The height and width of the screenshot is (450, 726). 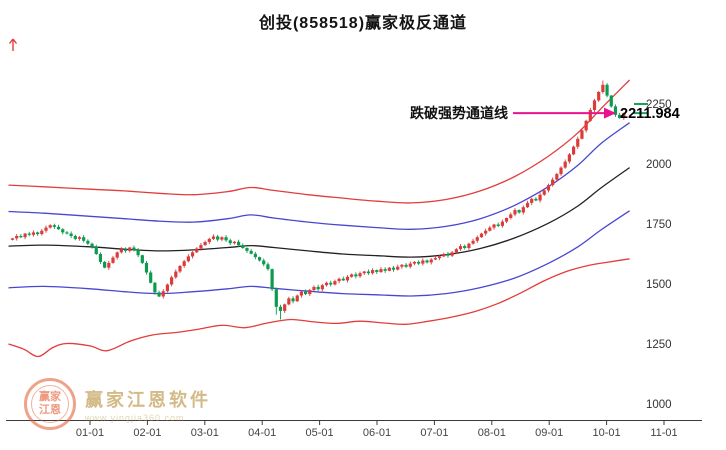 What do you see at coordinates (659, 225) in the screenshot?
I see `y-axis-label: 1750` at bounding box center [659, 225].